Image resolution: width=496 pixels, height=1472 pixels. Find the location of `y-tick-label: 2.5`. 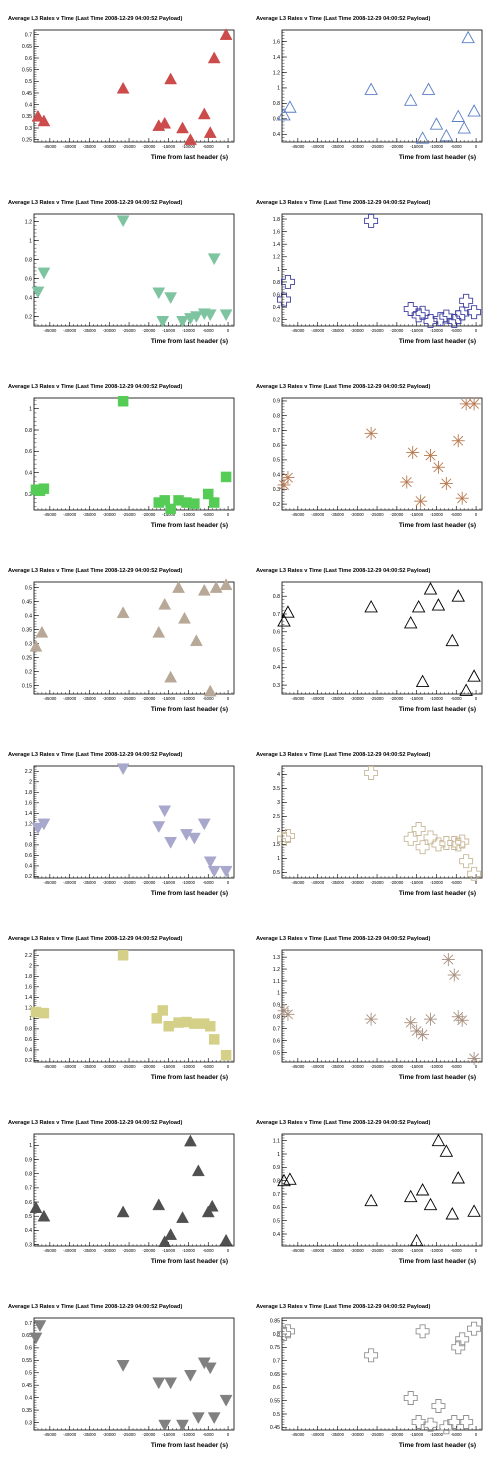

y-tick-label: 2.5 is located at coordinates (276, 817).